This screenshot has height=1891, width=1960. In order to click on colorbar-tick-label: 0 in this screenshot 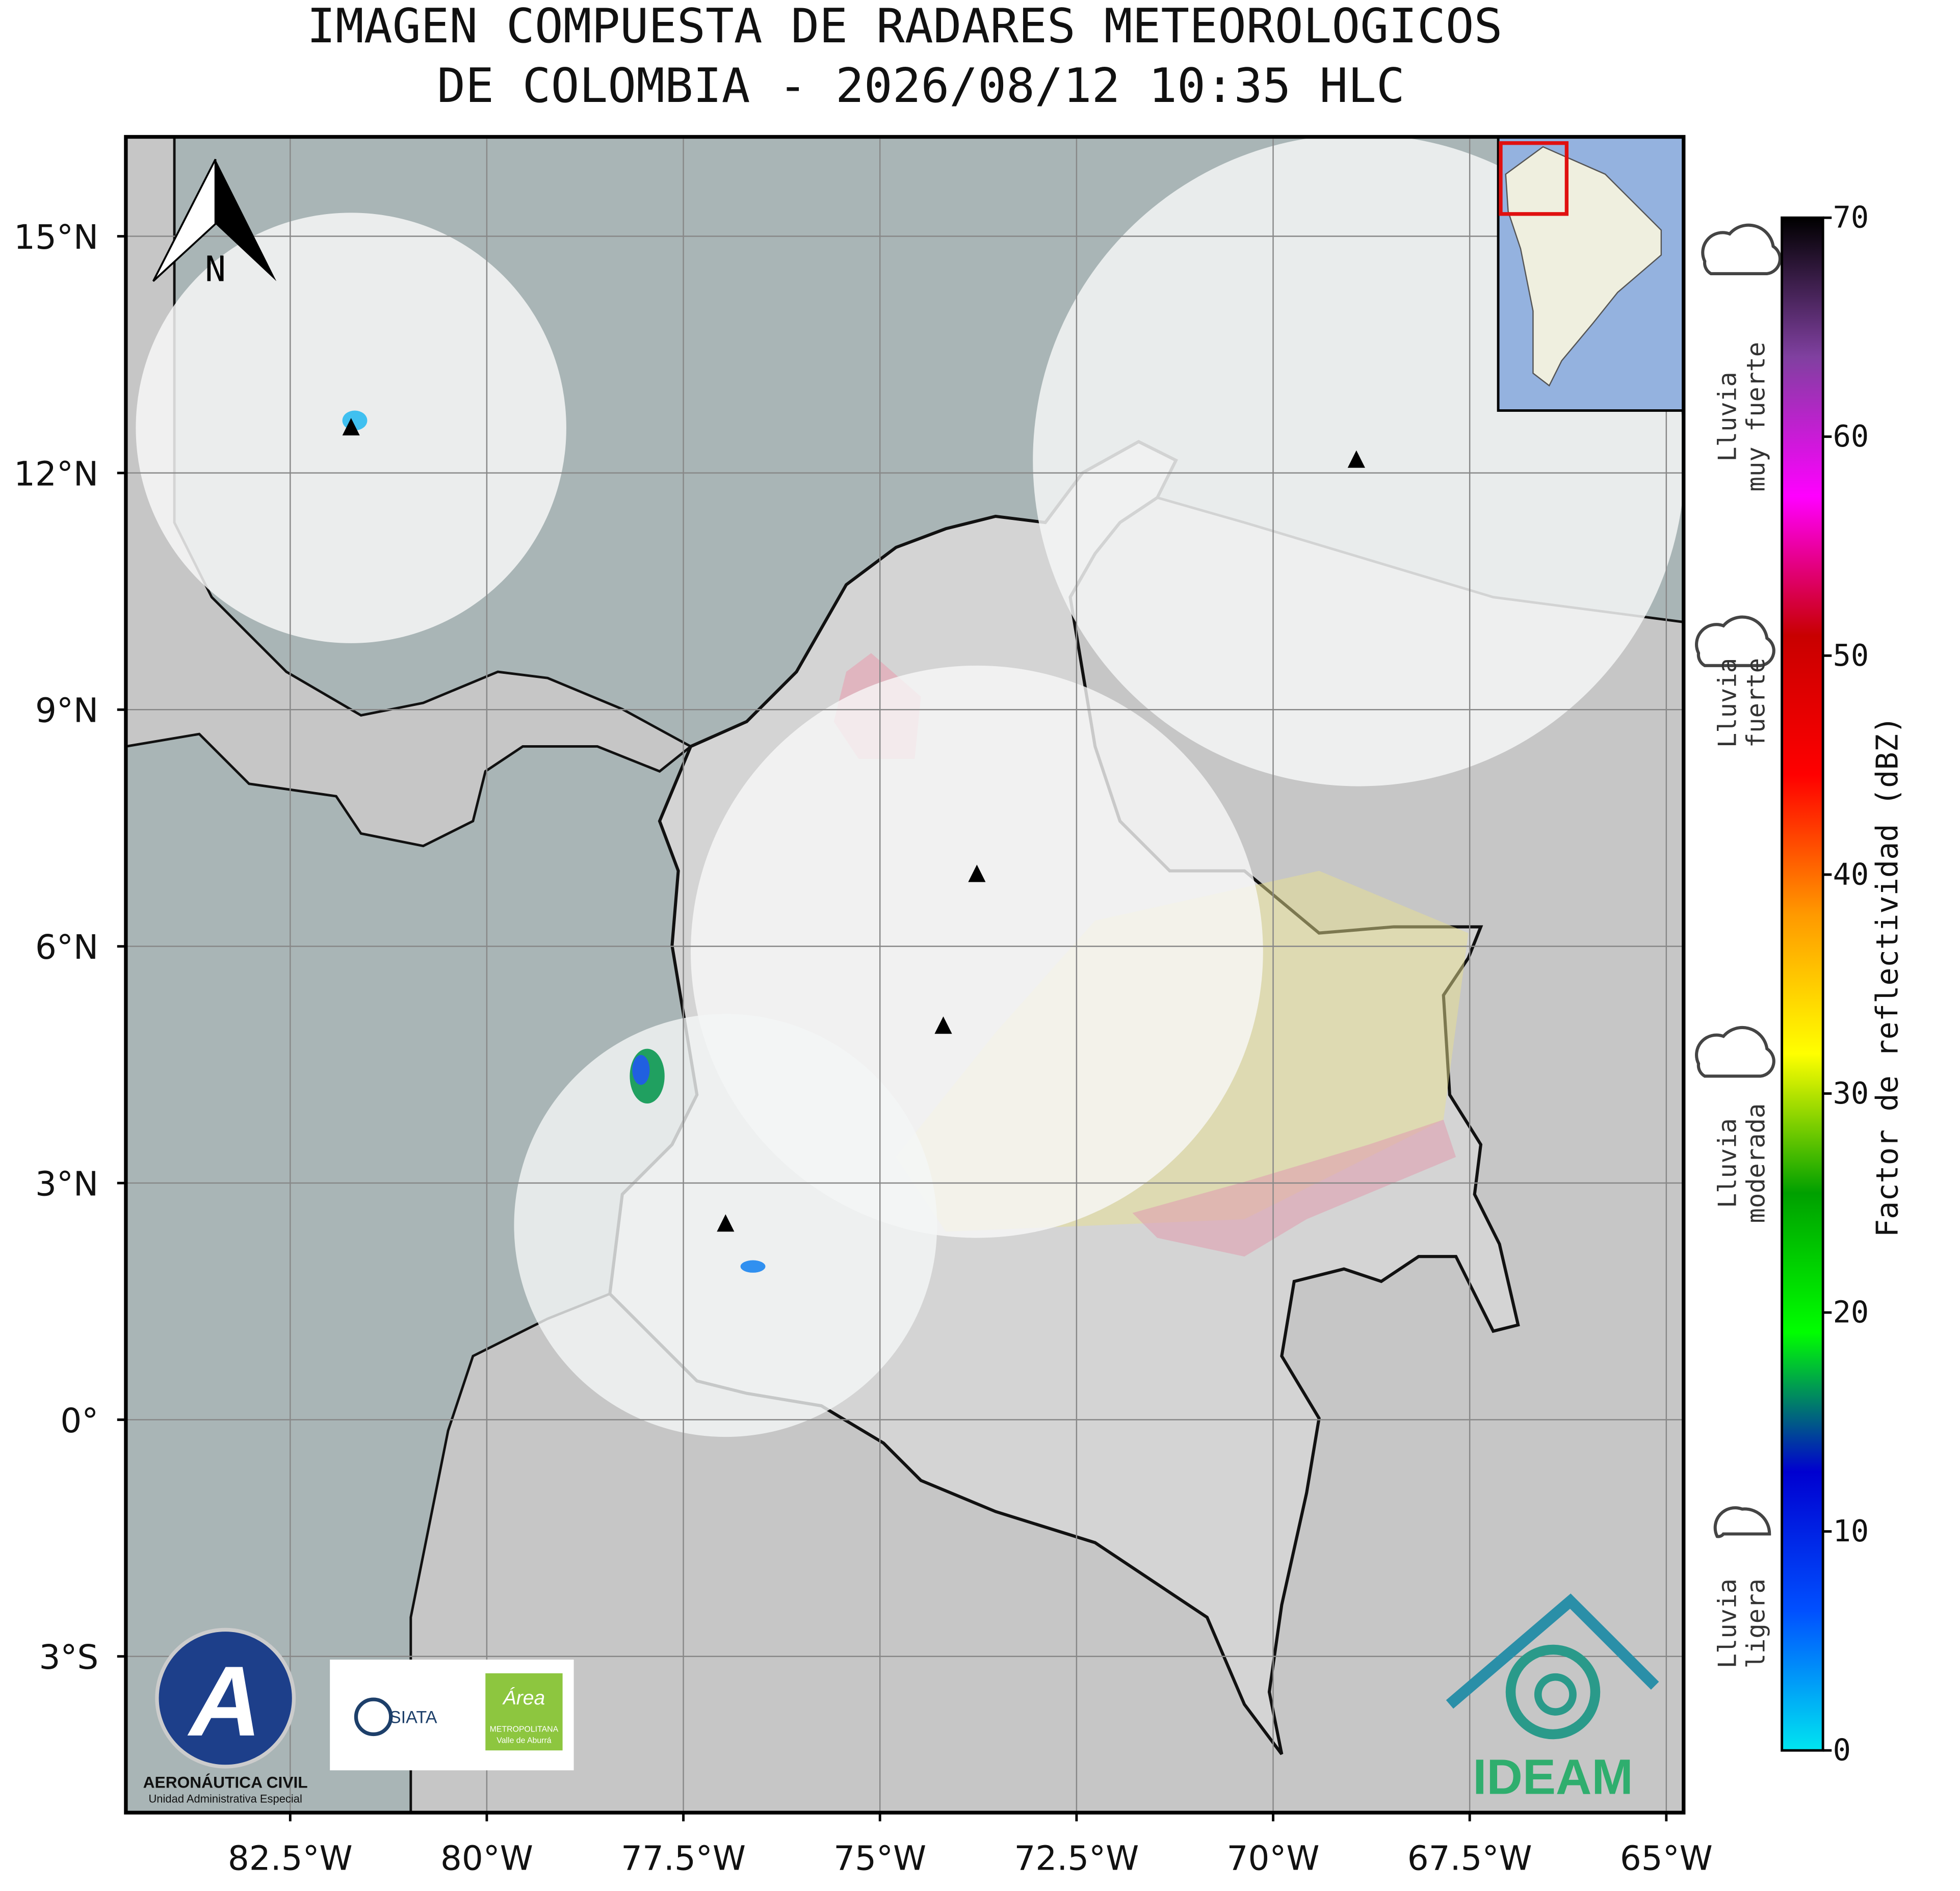, I will do `click(1842, 1750)`.